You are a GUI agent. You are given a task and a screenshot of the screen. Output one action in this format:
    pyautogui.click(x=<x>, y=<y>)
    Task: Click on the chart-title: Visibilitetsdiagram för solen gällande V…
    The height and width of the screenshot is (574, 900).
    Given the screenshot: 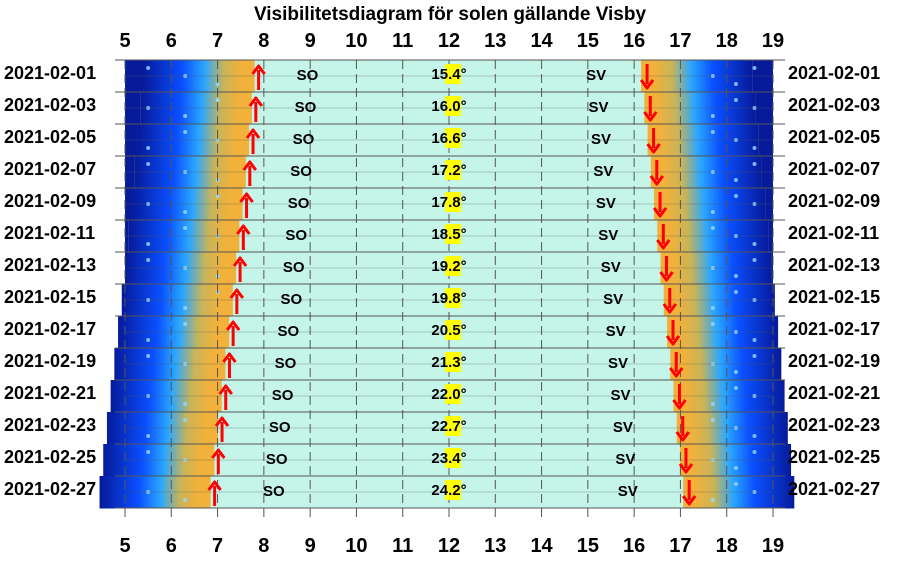 What is the action you would take?
    pyautogui.click(x=450, y=14)
    